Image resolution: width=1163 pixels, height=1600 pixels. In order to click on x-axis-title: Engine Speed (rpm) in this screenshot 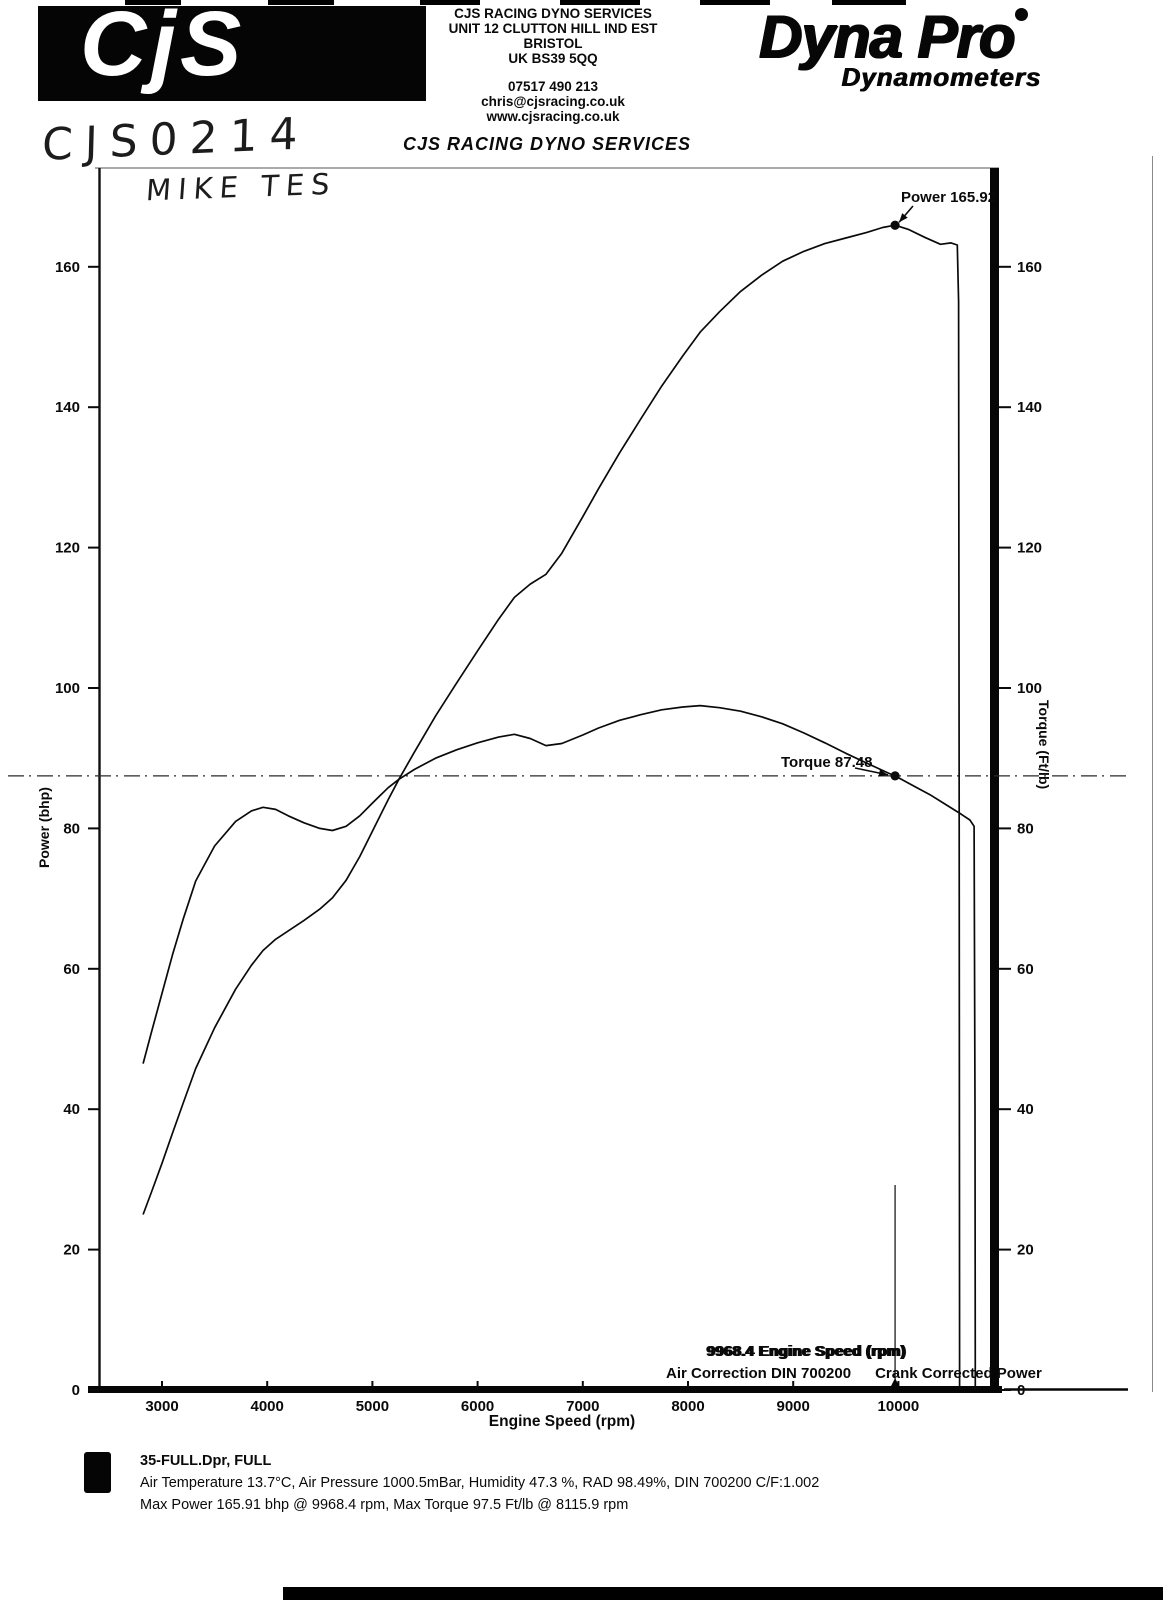, I will do `click(562, 1421)`.